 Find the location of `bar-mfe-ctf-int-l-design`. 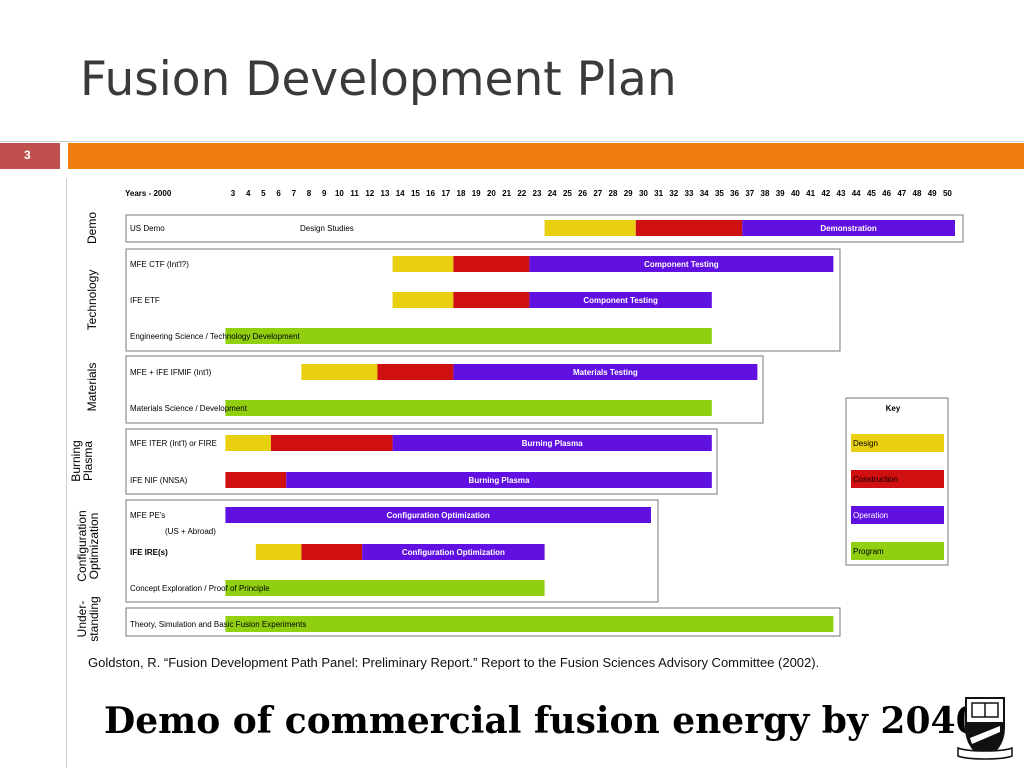

bar-mfe-ctf-int-l-design is located at coordinates (423, 264).